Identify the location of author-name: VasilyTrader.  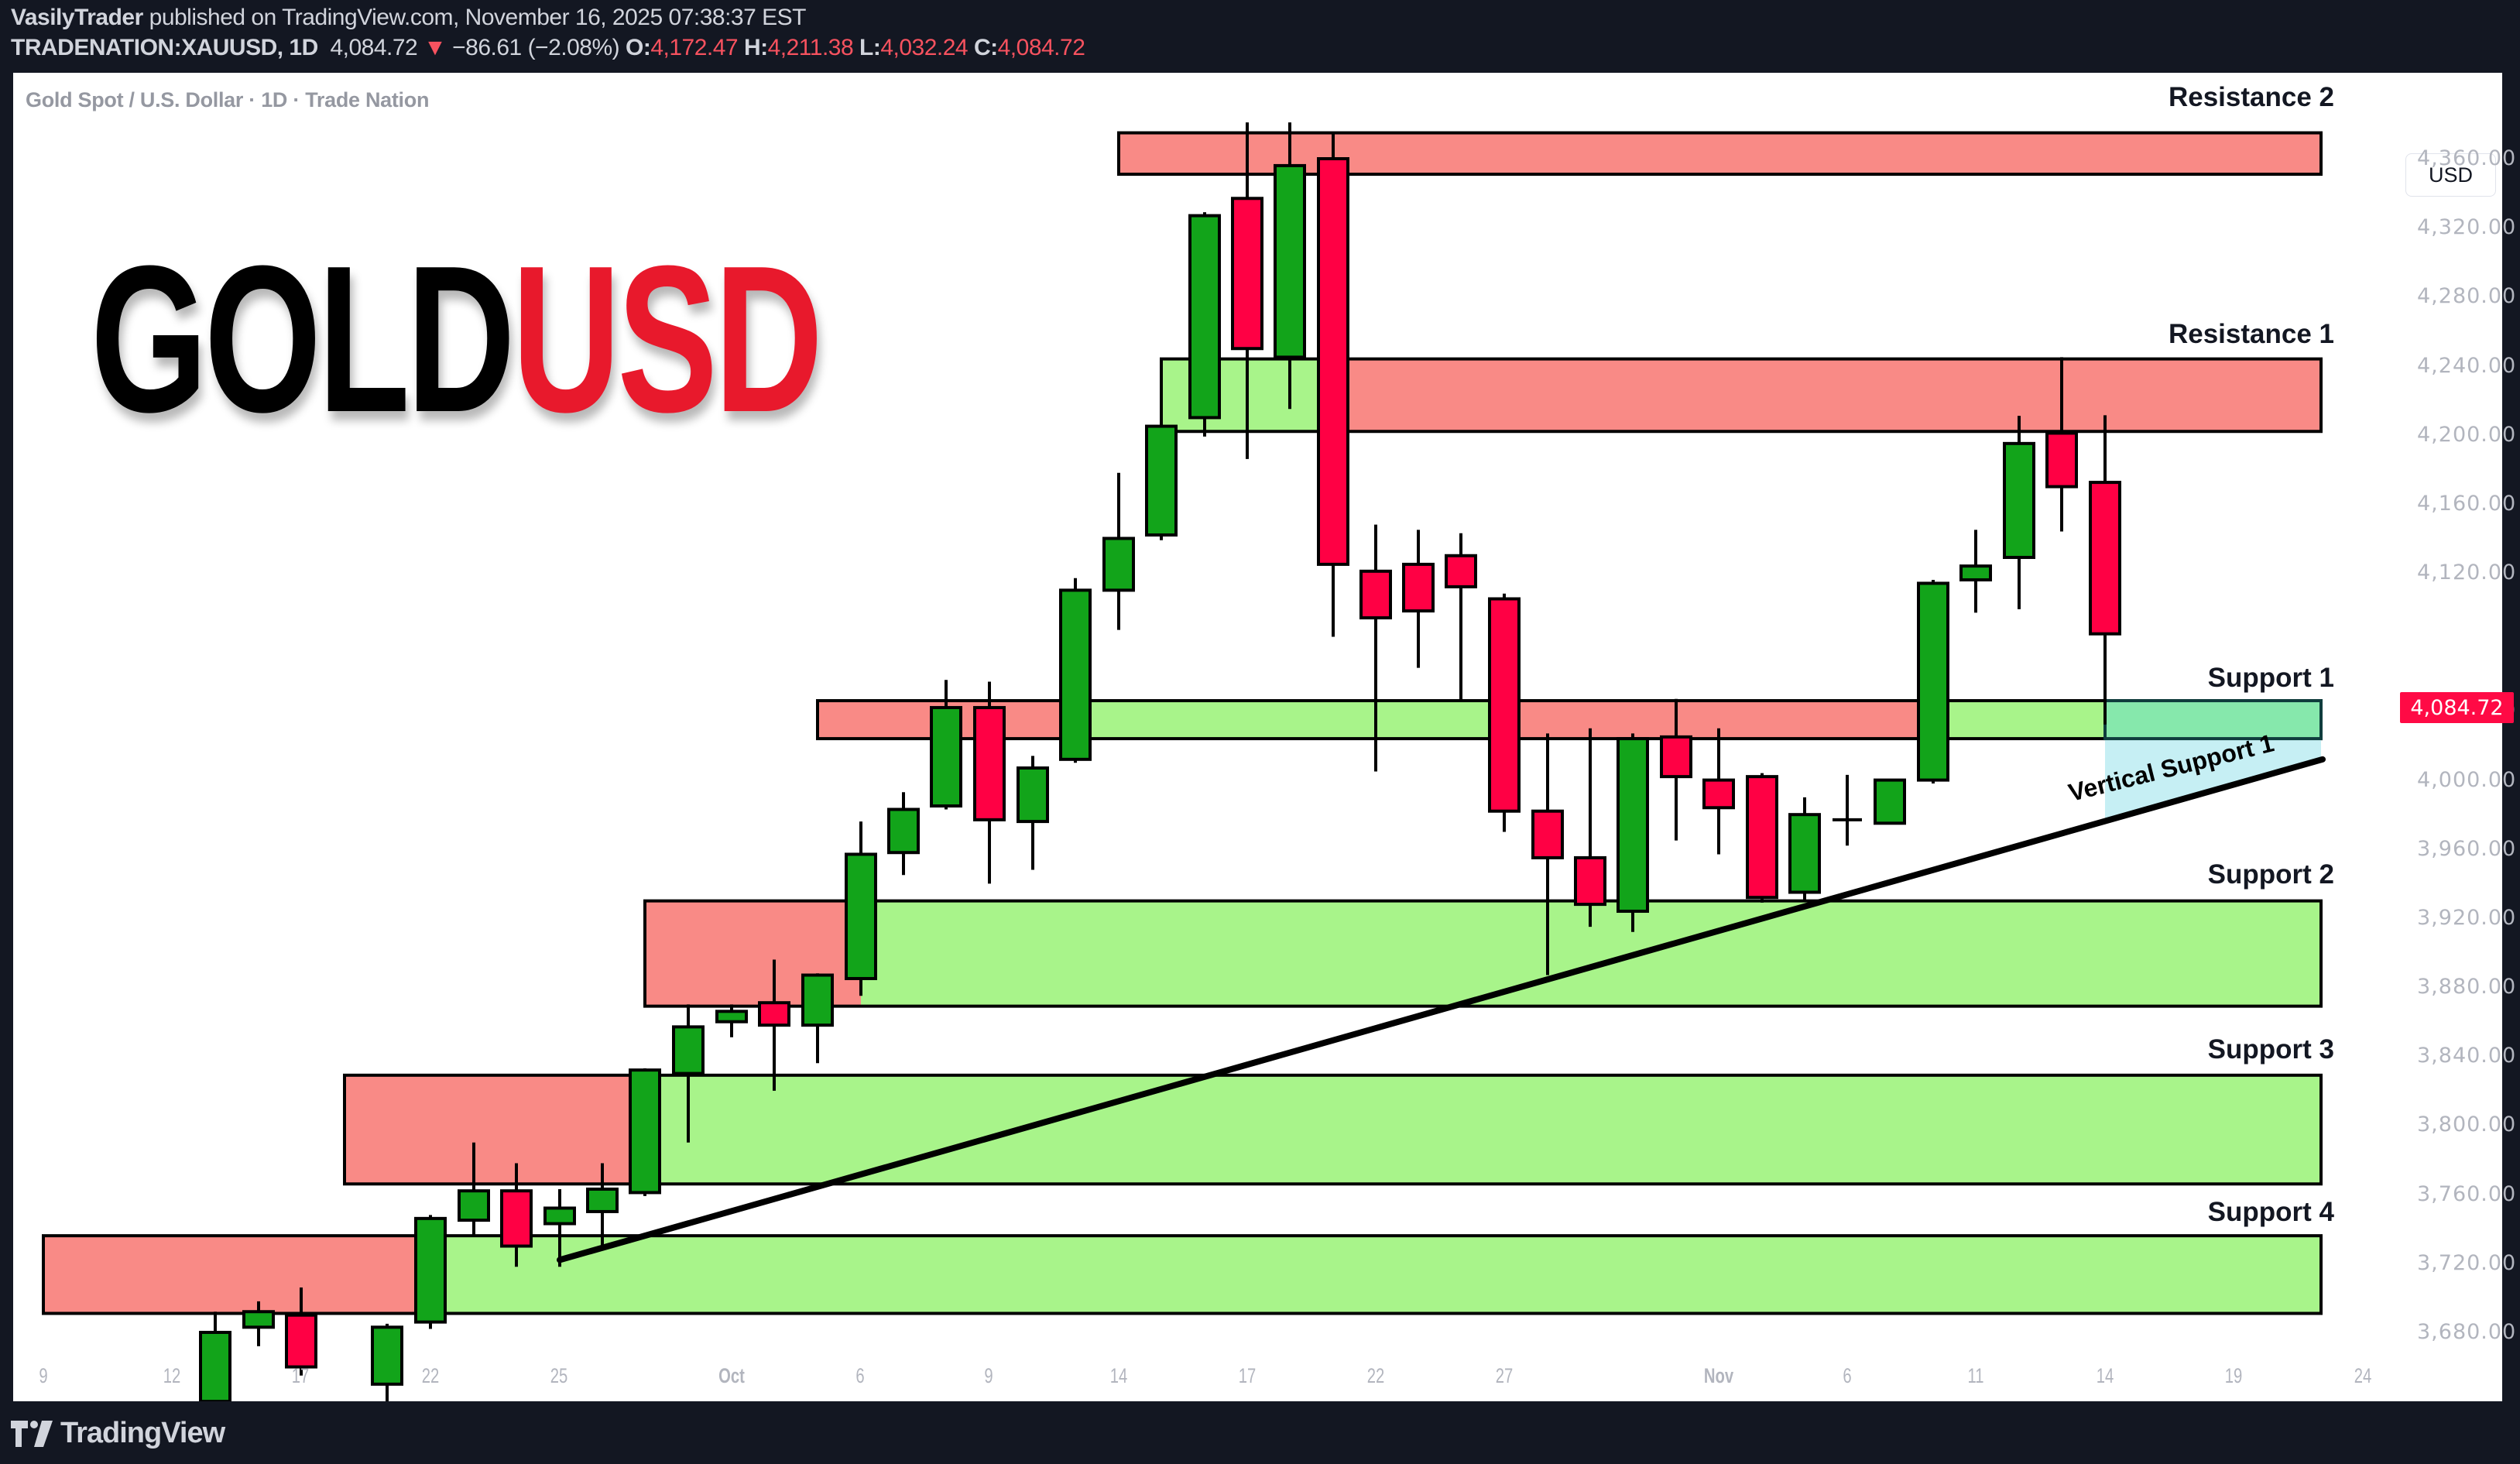
(77, 17).